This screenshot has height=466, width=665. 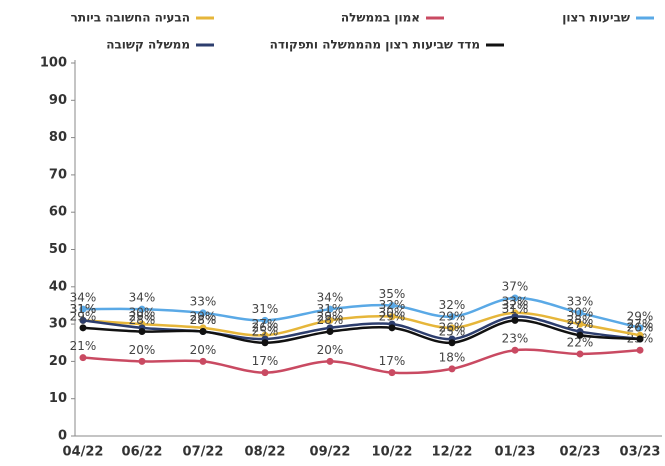 I want to click on y-tick-label: 40, so click(x=58, y=286).